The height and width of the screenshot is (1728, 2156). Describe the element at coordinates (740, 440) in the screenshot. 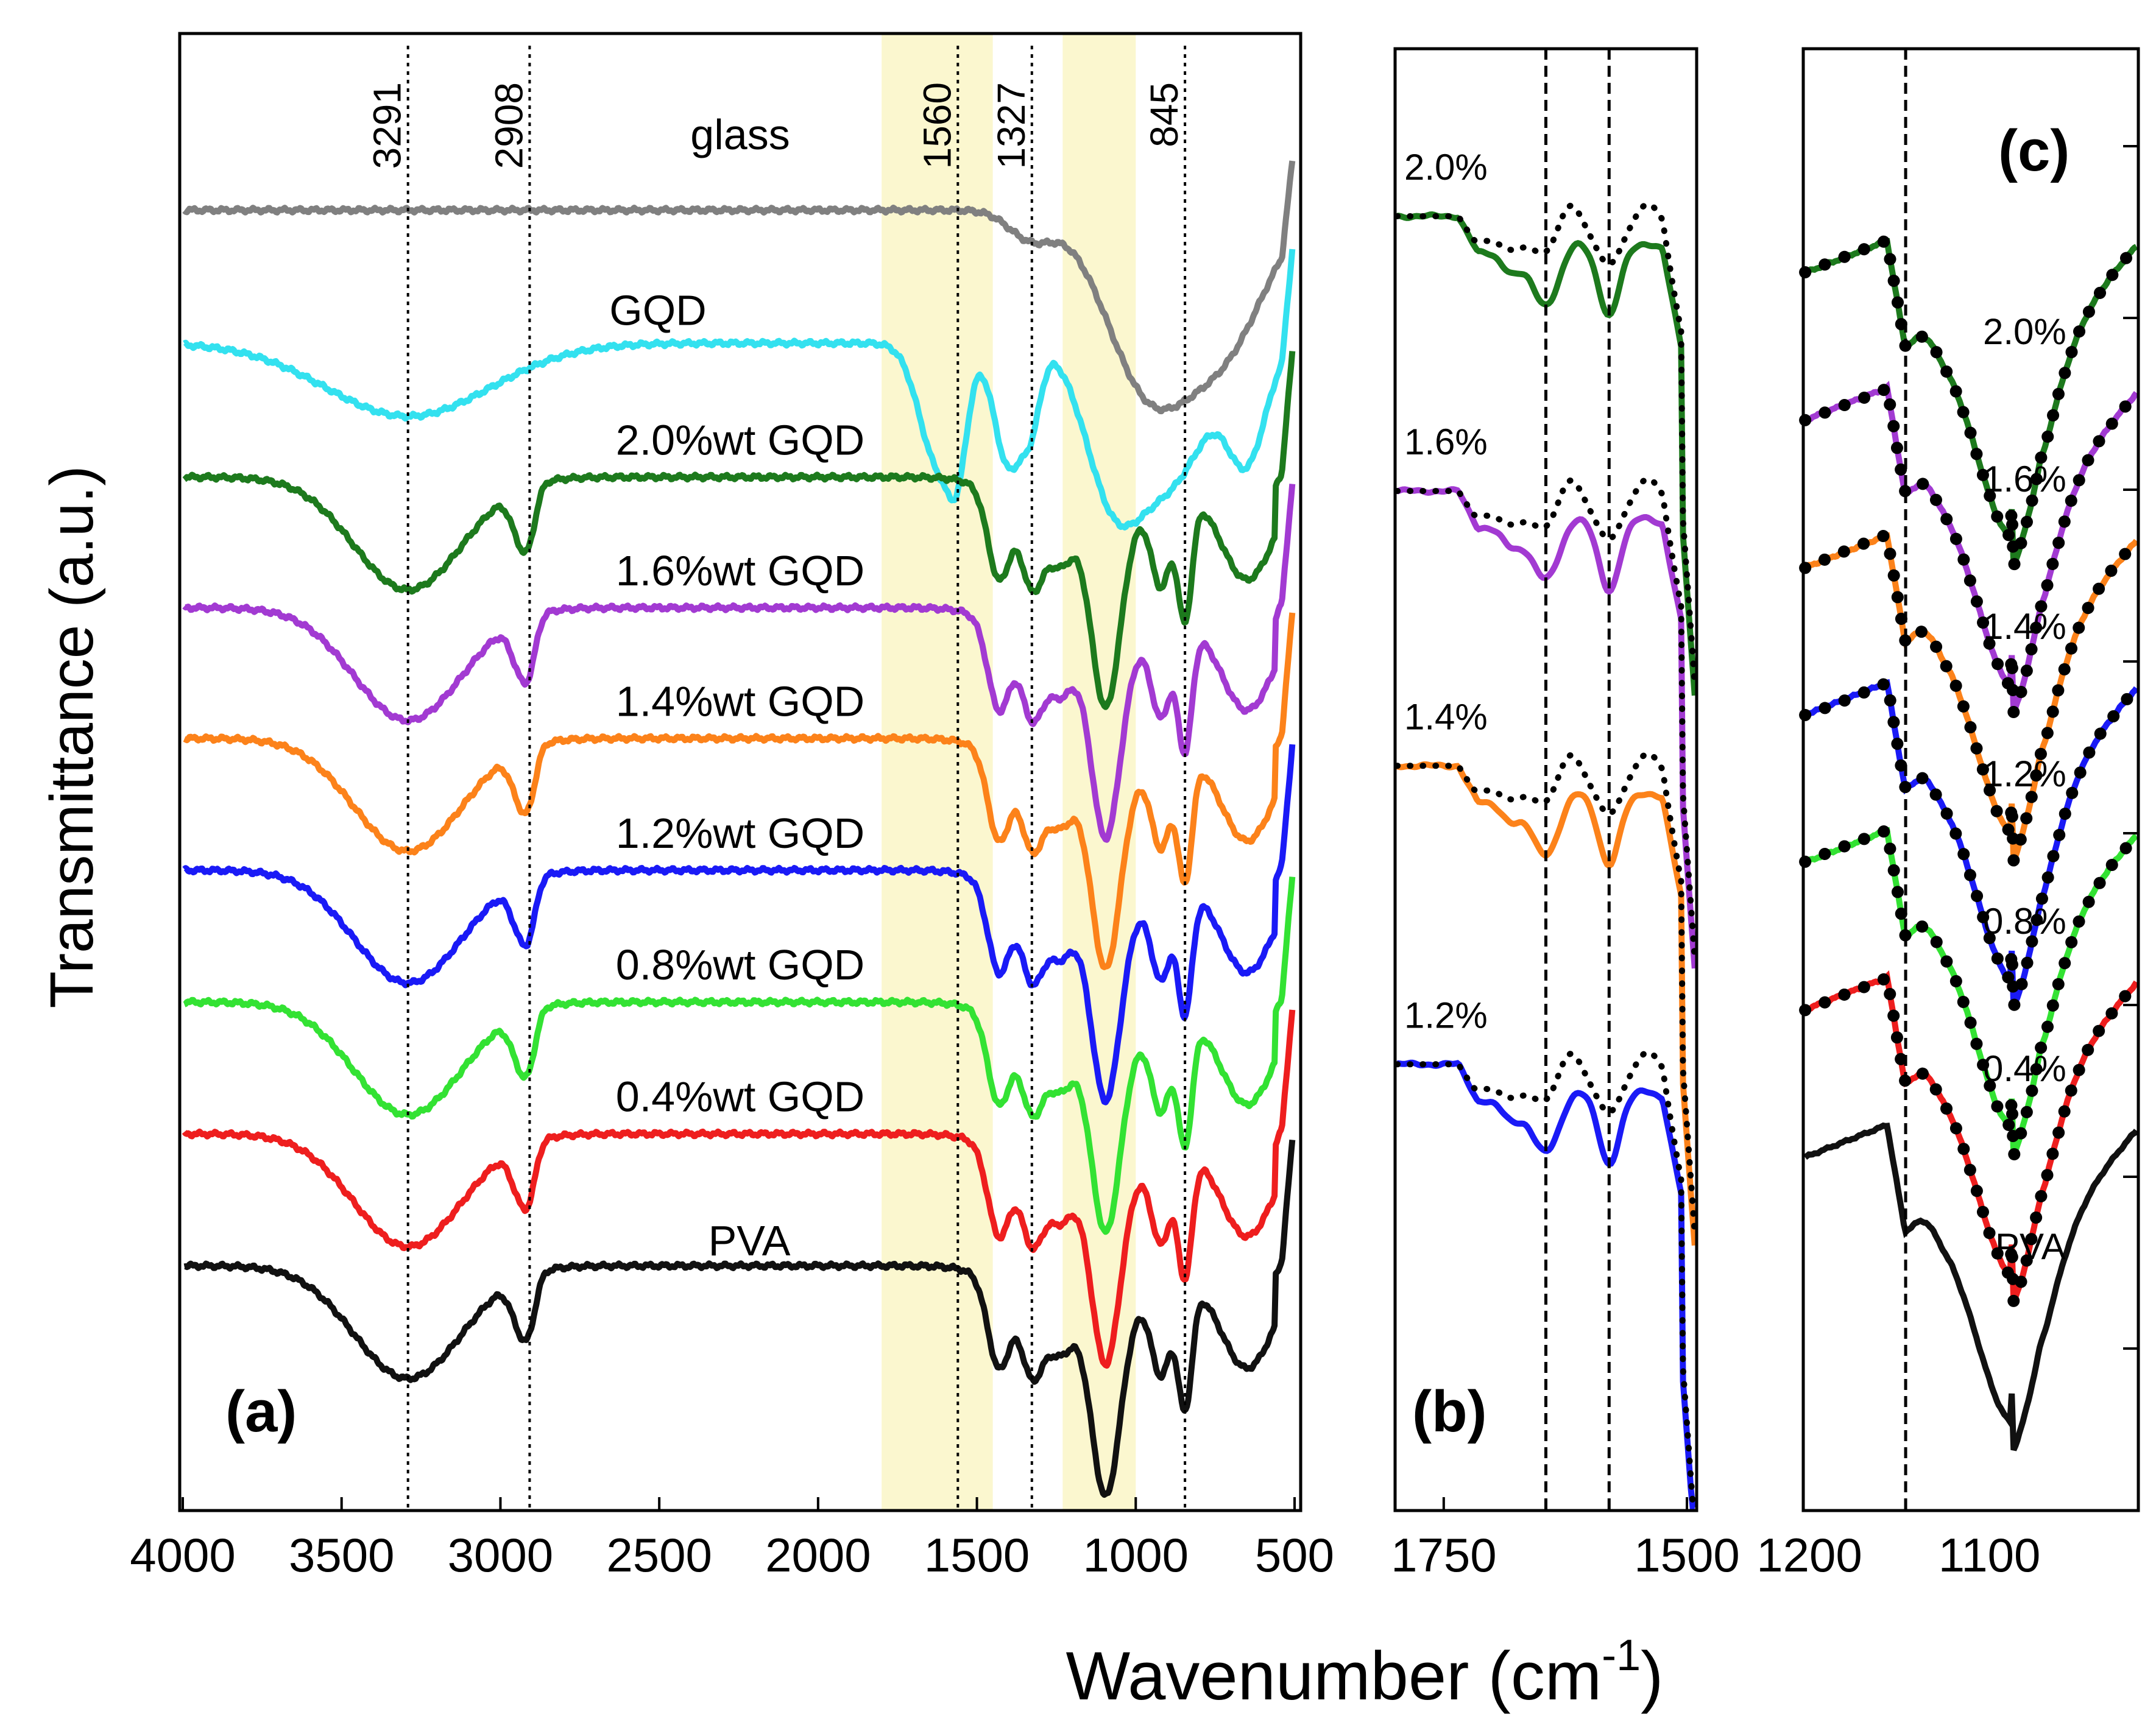

I see `series-label-2-0-wt-gqd: 2.0%wt GQD` at that location.